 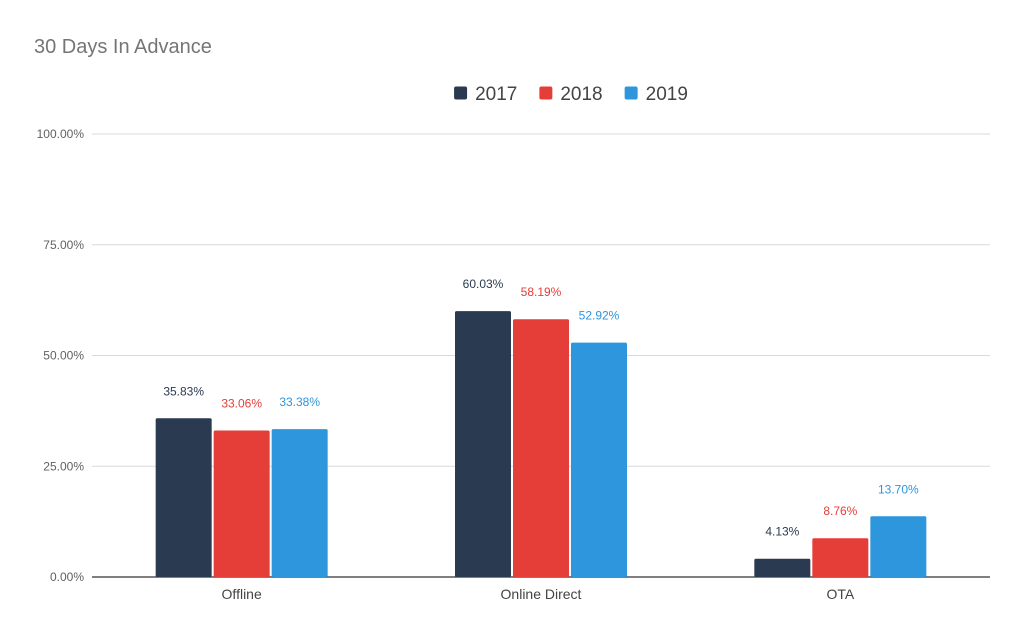 What do you see at coordinates (782, 532) in the screenshot?
I see `data-label: 4.13%` at bounding box center [782, 532].